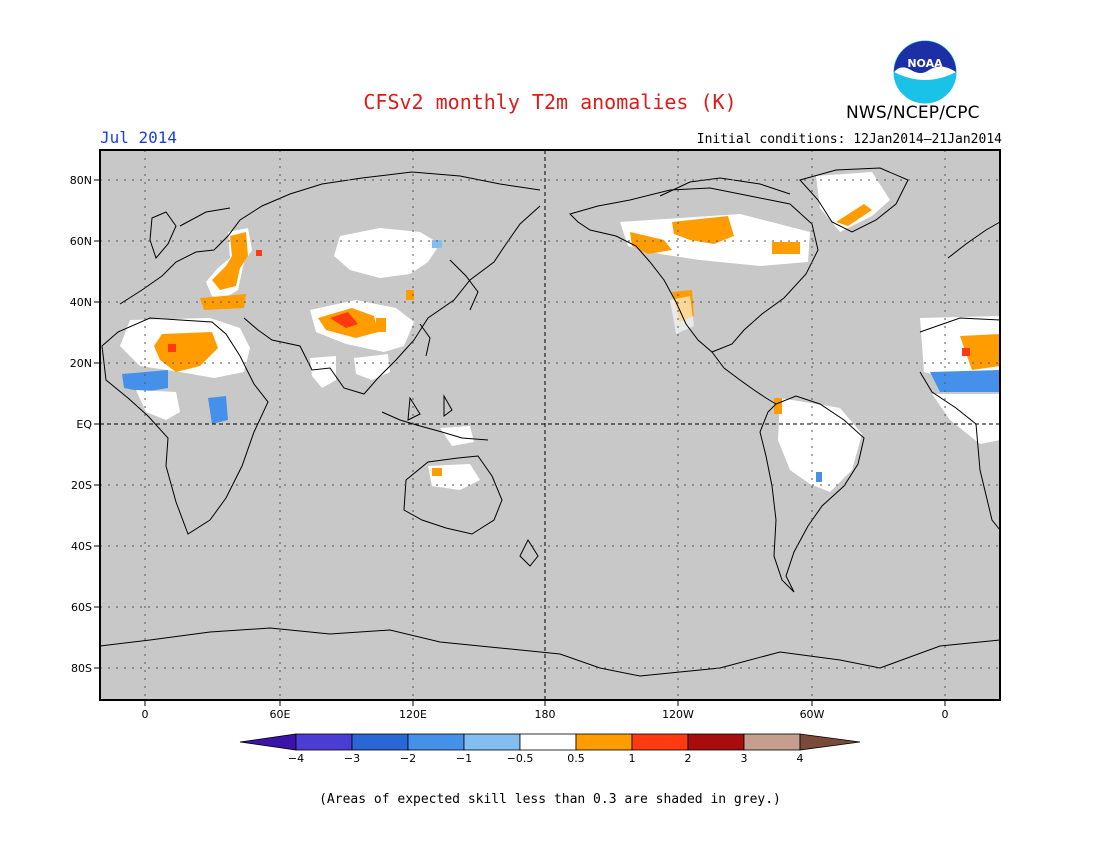 This screenshot has height=850, width=1100. Describe the element at coordinates (464, 758) in the screenshot. I see `colorbar-tick-label: −1` at that location.